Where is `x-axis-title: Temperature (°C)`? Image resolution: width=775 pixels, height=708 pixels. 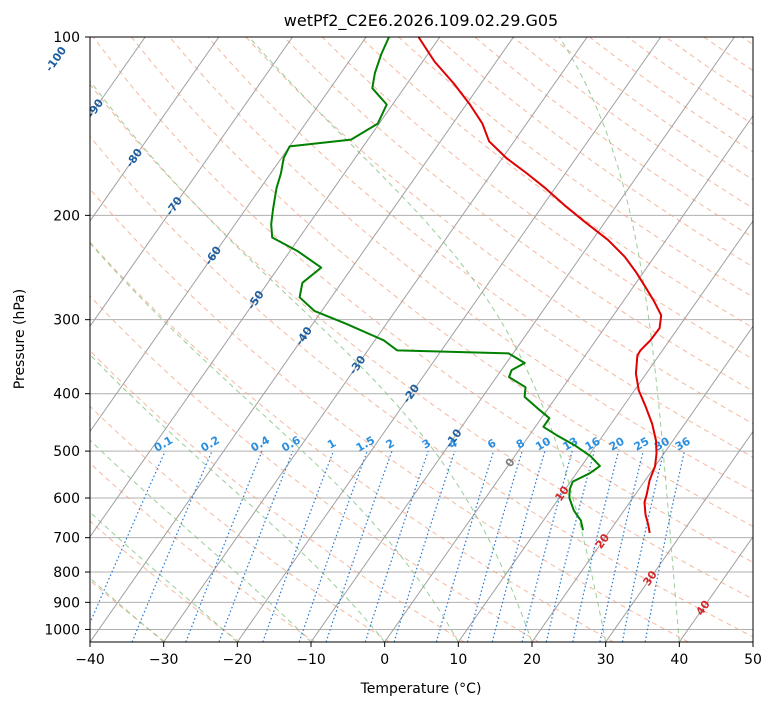
x-axis-title: Temperature (°C) is located at coordinates (421, 689).